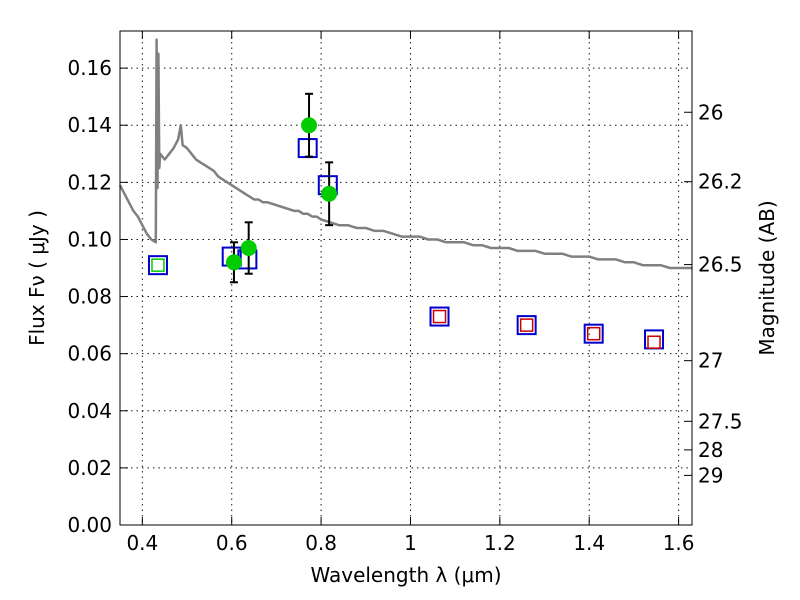 The height and width of the screenshot is (600, 800). What do you see at coordinates (720, 421) in the screenshot?
I see `right-tick-label: 27.5` at bounding box center [720, 421].